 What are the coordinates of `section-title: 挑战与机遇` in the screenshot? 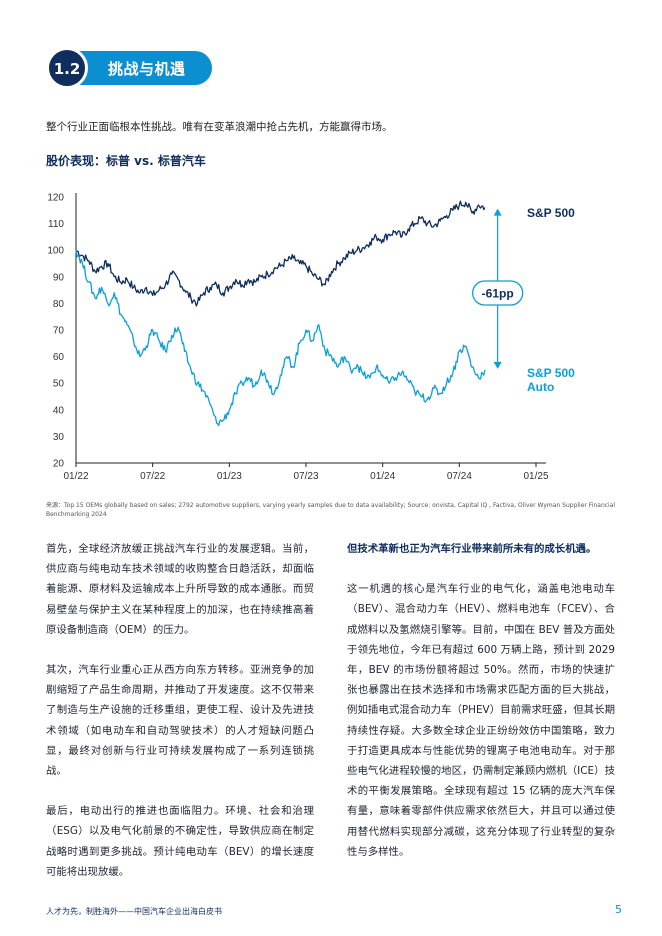 It's located at (147, 69).